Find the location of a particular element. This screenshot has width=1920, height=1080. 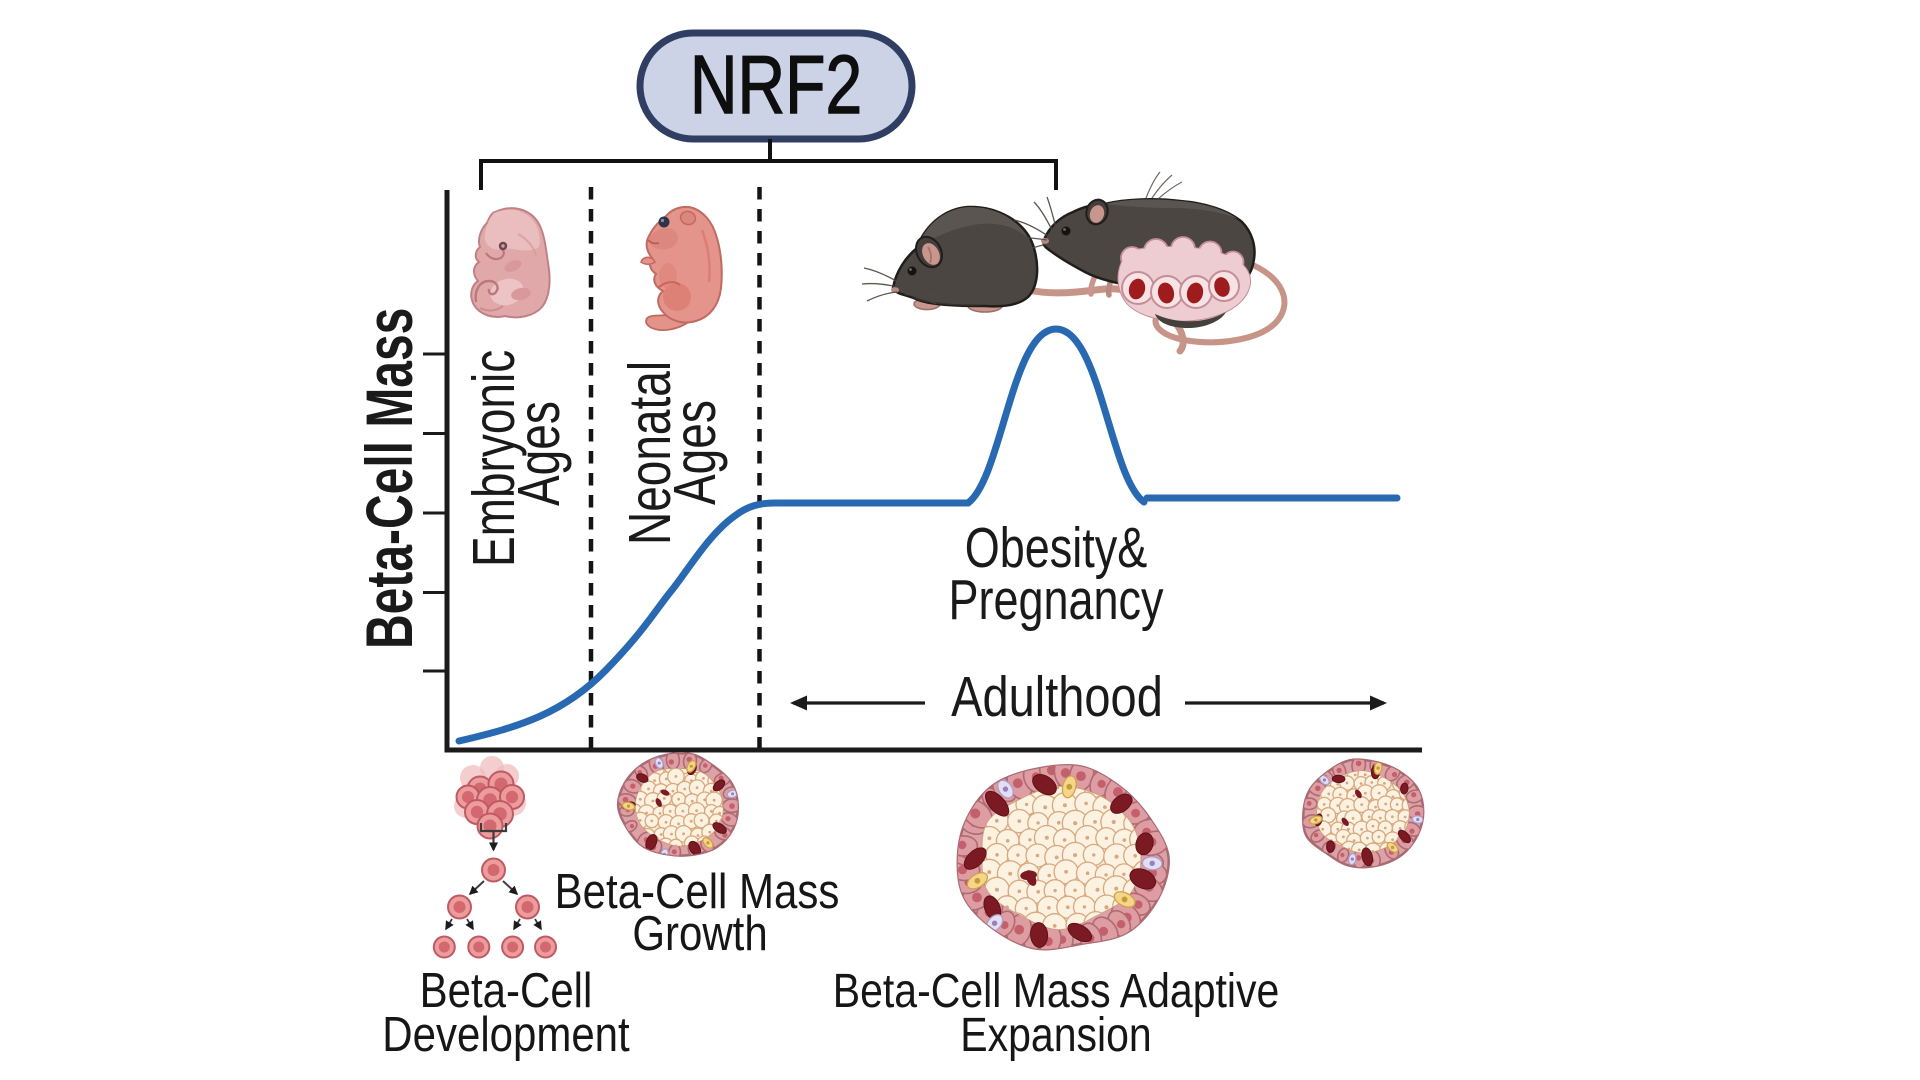

svg-text: Neonatal is located at coordinates (650, 453).